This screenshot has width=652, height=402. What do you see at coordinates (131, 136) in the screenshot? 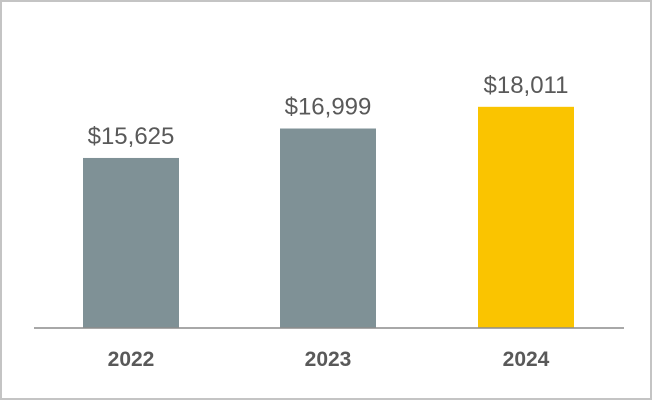
I see `value-label-2022: $15,625` at bounding box center [131, 136].